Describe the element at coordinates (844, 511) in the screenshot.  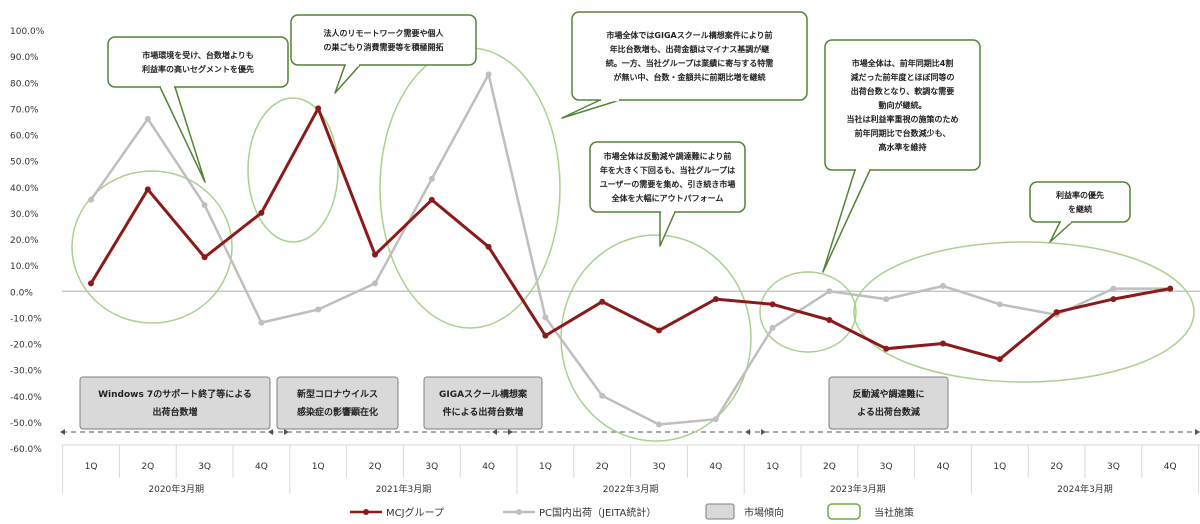
I see `legend-company-swatch` at that location.